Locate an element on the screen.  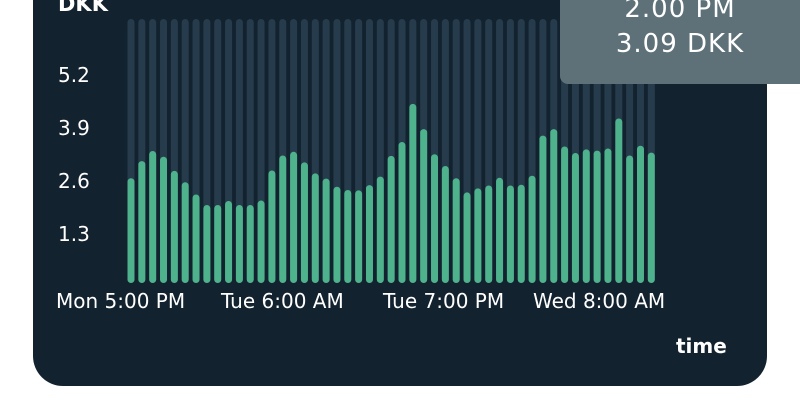
price-tooltip: 2.00 PM 3.09 DKK is located at coordinates (680, 42).